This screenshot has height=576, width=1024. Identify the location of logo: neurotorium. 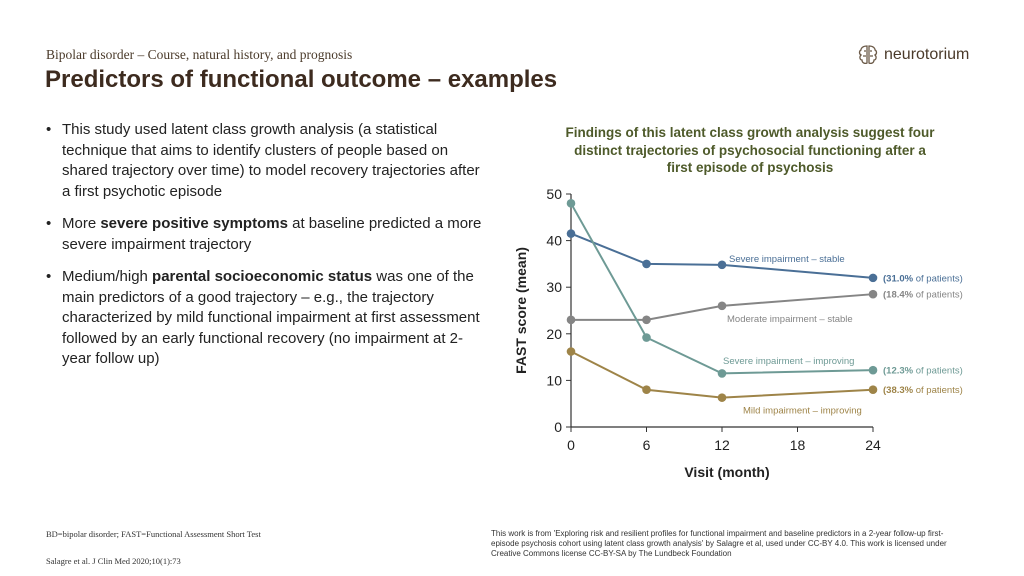
(913, 55).